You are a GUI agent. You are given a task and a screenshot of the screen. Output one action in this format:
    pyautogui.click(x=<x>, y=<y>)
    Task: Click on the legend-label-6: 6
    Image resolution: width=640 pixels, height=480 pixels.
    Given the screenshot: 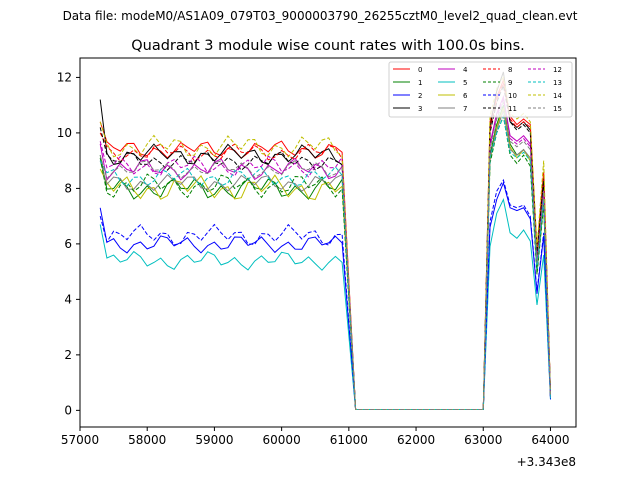 What is the action you would take?
    pyautogui.click(x=465, y=96)
    